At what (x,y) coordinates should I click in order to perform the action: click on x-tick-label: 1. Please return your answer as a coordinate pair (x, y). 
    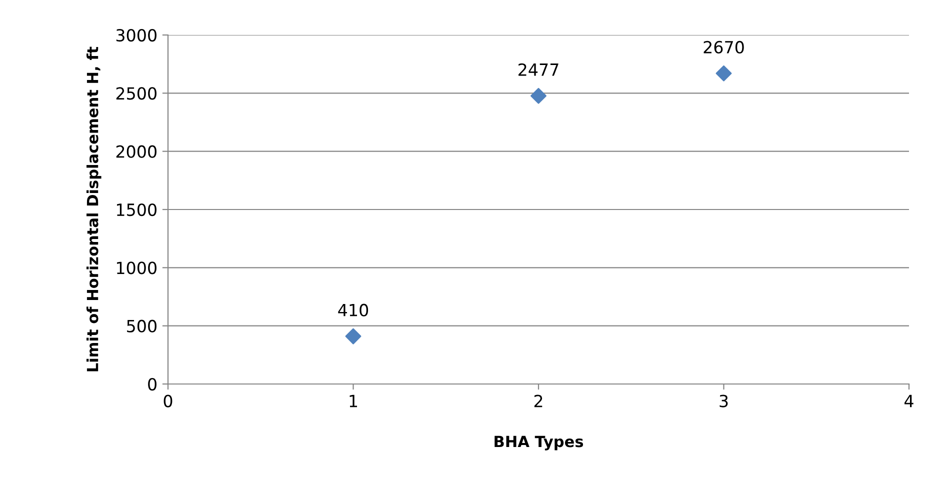
    Looking at the image, I should click on (354, 401).